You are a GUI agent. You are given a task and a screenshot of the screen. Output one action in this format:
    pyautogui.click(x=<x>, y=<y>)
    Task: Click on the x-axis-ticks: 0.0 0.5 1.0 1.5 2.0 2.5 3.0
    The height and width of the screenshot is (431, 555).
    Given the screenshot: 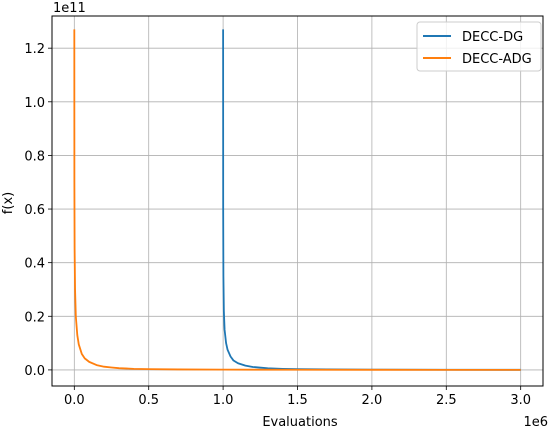 What is the action you would take?
    pyautogui.click(x=297, y=397)
    